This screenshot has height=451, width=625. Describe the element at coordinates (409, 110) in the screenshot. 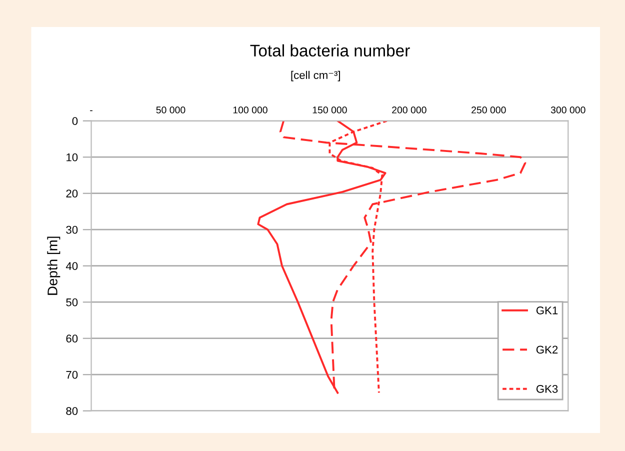

I see `x-tick-label: 200 000` at that location.